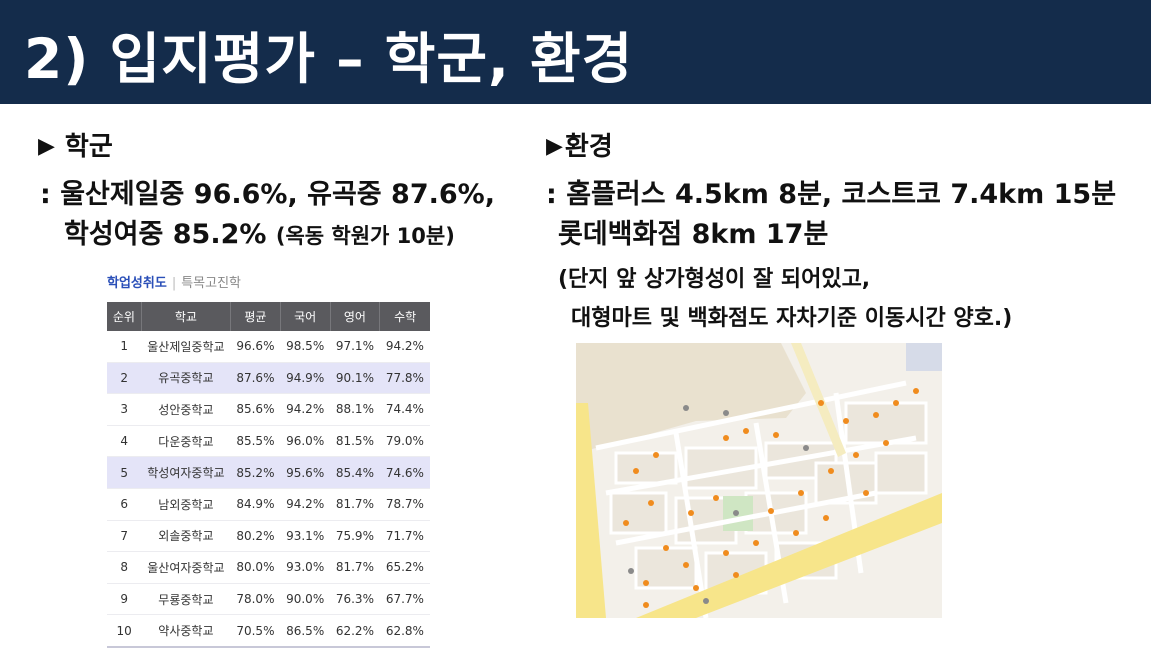 This screenshot has width=1151, height=648. What do you see at coordinates (404, 536) in the screenshot?
I see `cell-math: 71.7%` at bounding box center [404, 536].